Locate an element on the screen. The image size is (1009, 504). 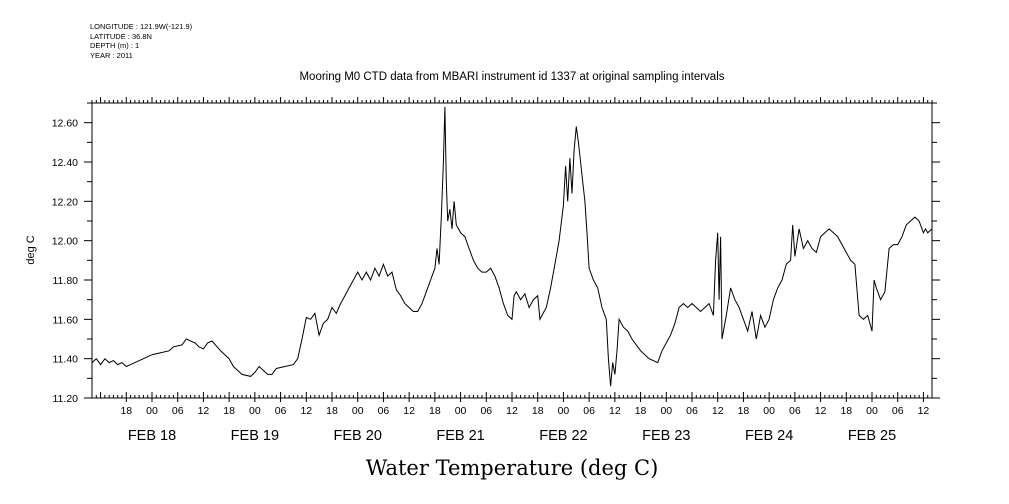
x-day-label: FEB 18 is located at coordinates (152, 436).